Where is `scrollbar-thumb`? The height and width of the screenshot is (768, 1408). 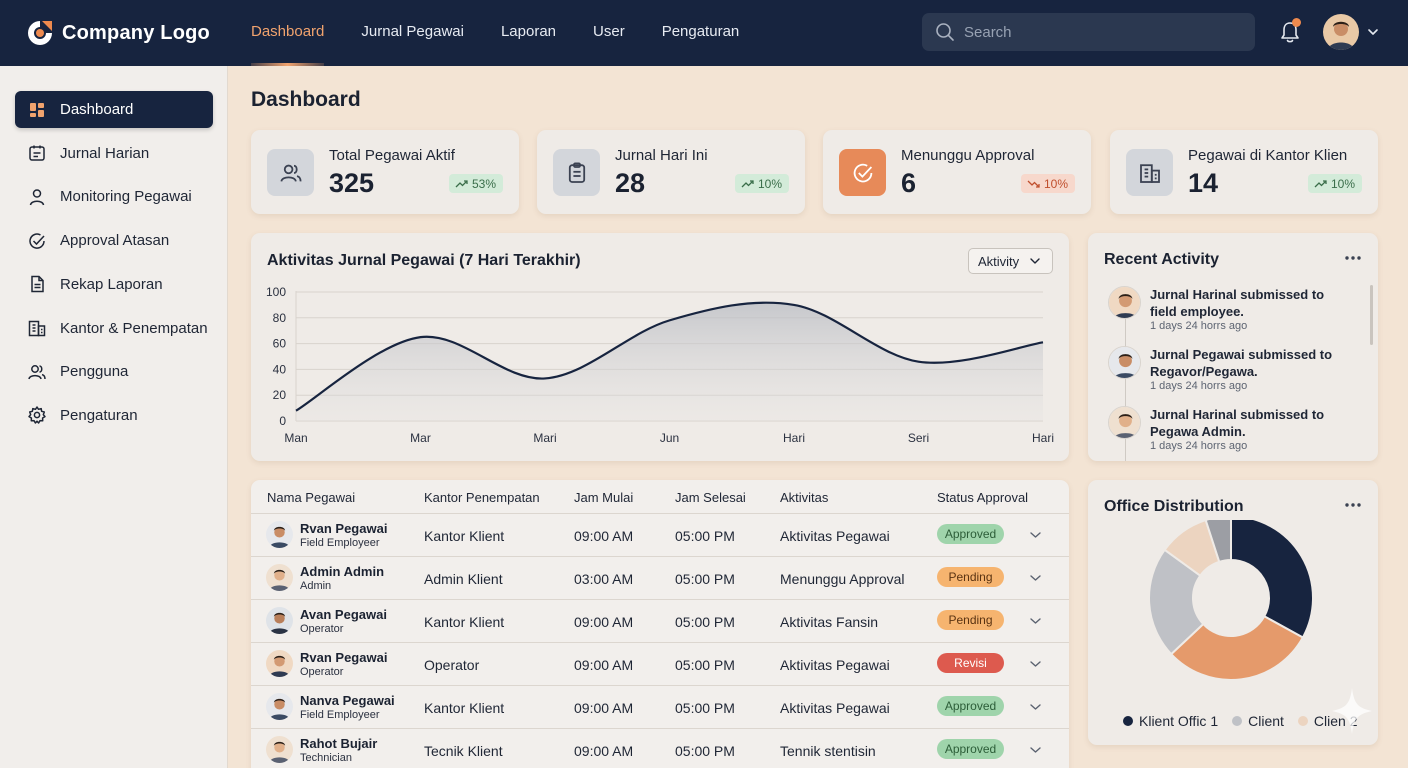 scrollbar-thumb is located at coordinates (1371, 315).